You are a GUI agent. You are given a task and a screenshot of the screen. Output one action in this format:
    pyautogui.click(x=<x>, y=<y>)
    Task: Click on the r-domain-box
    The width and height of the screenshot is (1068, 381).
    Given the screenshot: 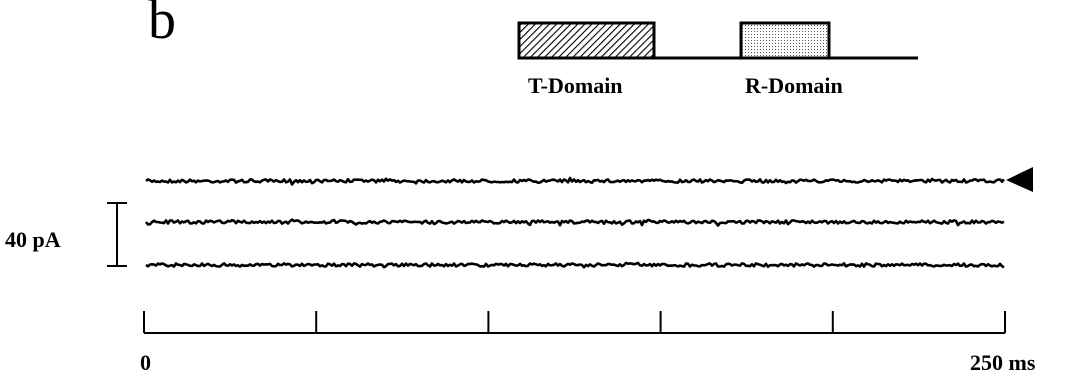 What is the action you would take?
    pyautogui.click(x=785, y=40)
    